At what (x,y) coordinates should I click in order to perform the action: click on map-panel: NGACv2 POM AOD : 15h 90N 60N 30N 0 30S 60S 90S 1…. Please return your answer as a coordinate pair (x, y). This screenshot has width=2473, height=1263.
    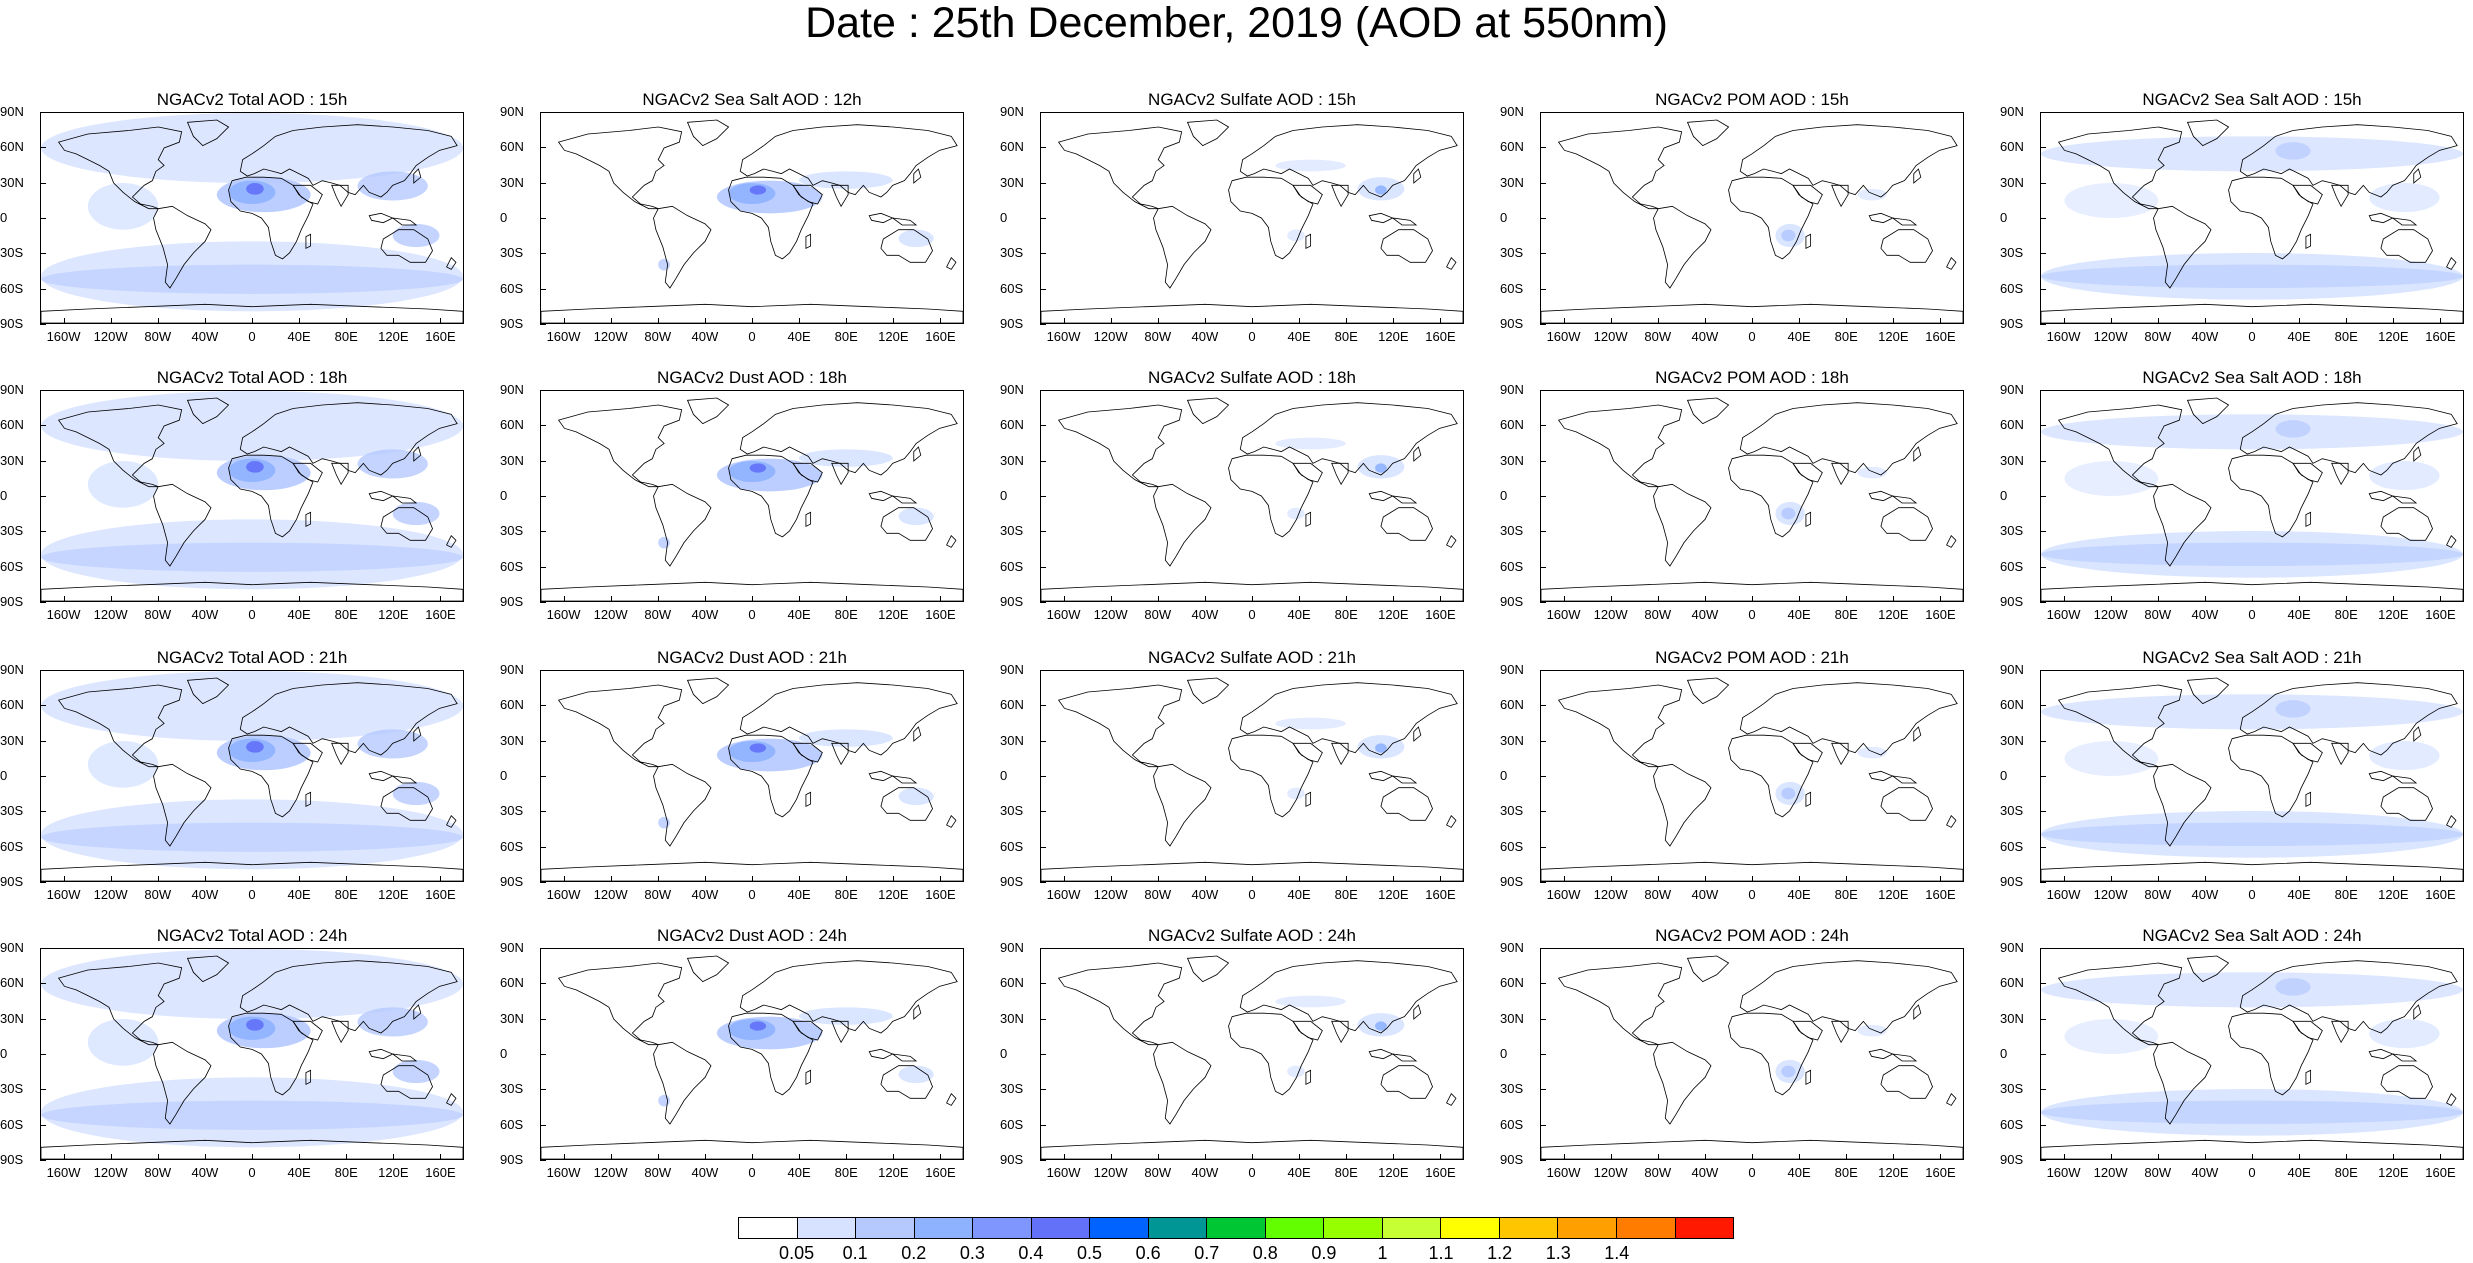
    Looking at the image, I should click on (1735, 226).